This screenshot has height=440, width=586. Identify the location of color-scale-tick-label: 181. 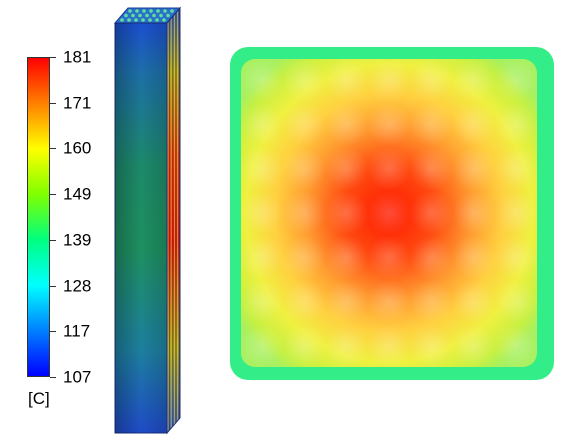
(77, 57).